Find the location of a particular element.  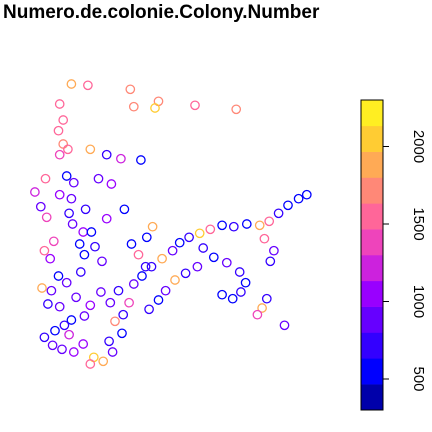

color-legend: 500 1000 1500 2000 is located at coordinates (393, 255).